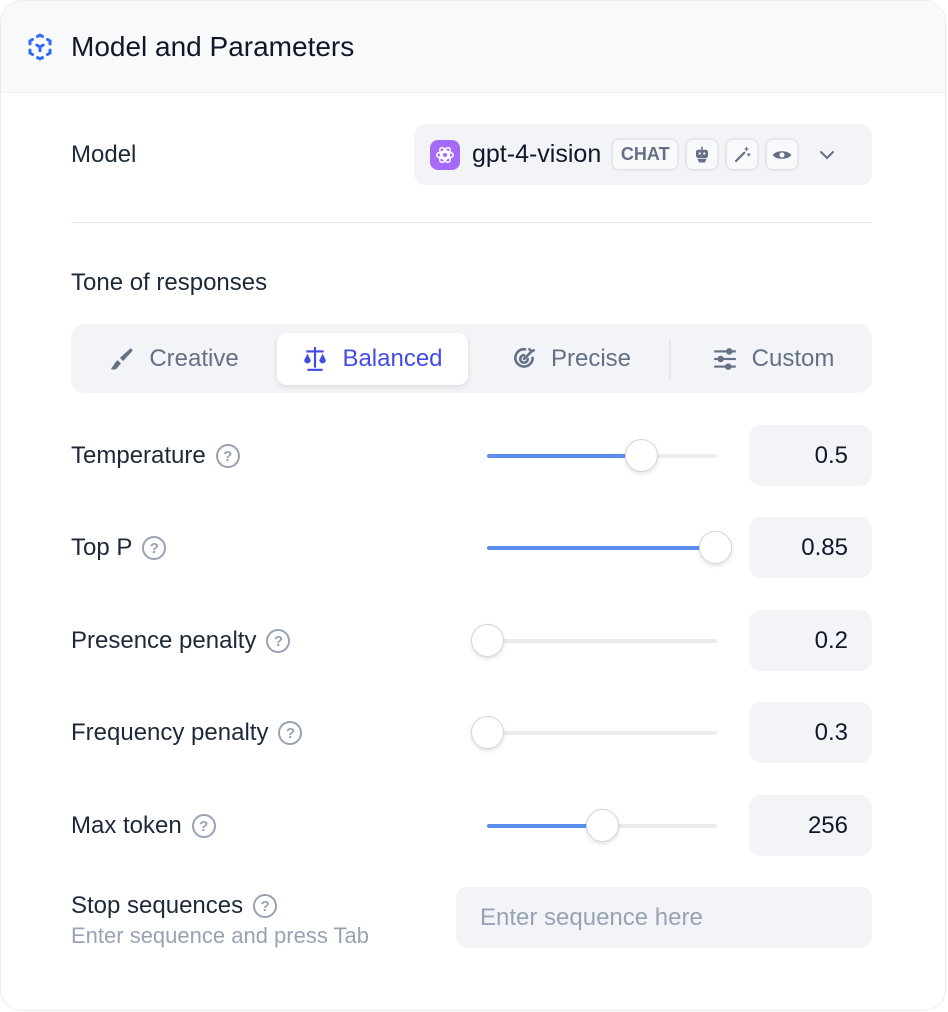 The height and width of the screenshot is (1012, 948). I want to click on eye-icon, so click(782, 154).